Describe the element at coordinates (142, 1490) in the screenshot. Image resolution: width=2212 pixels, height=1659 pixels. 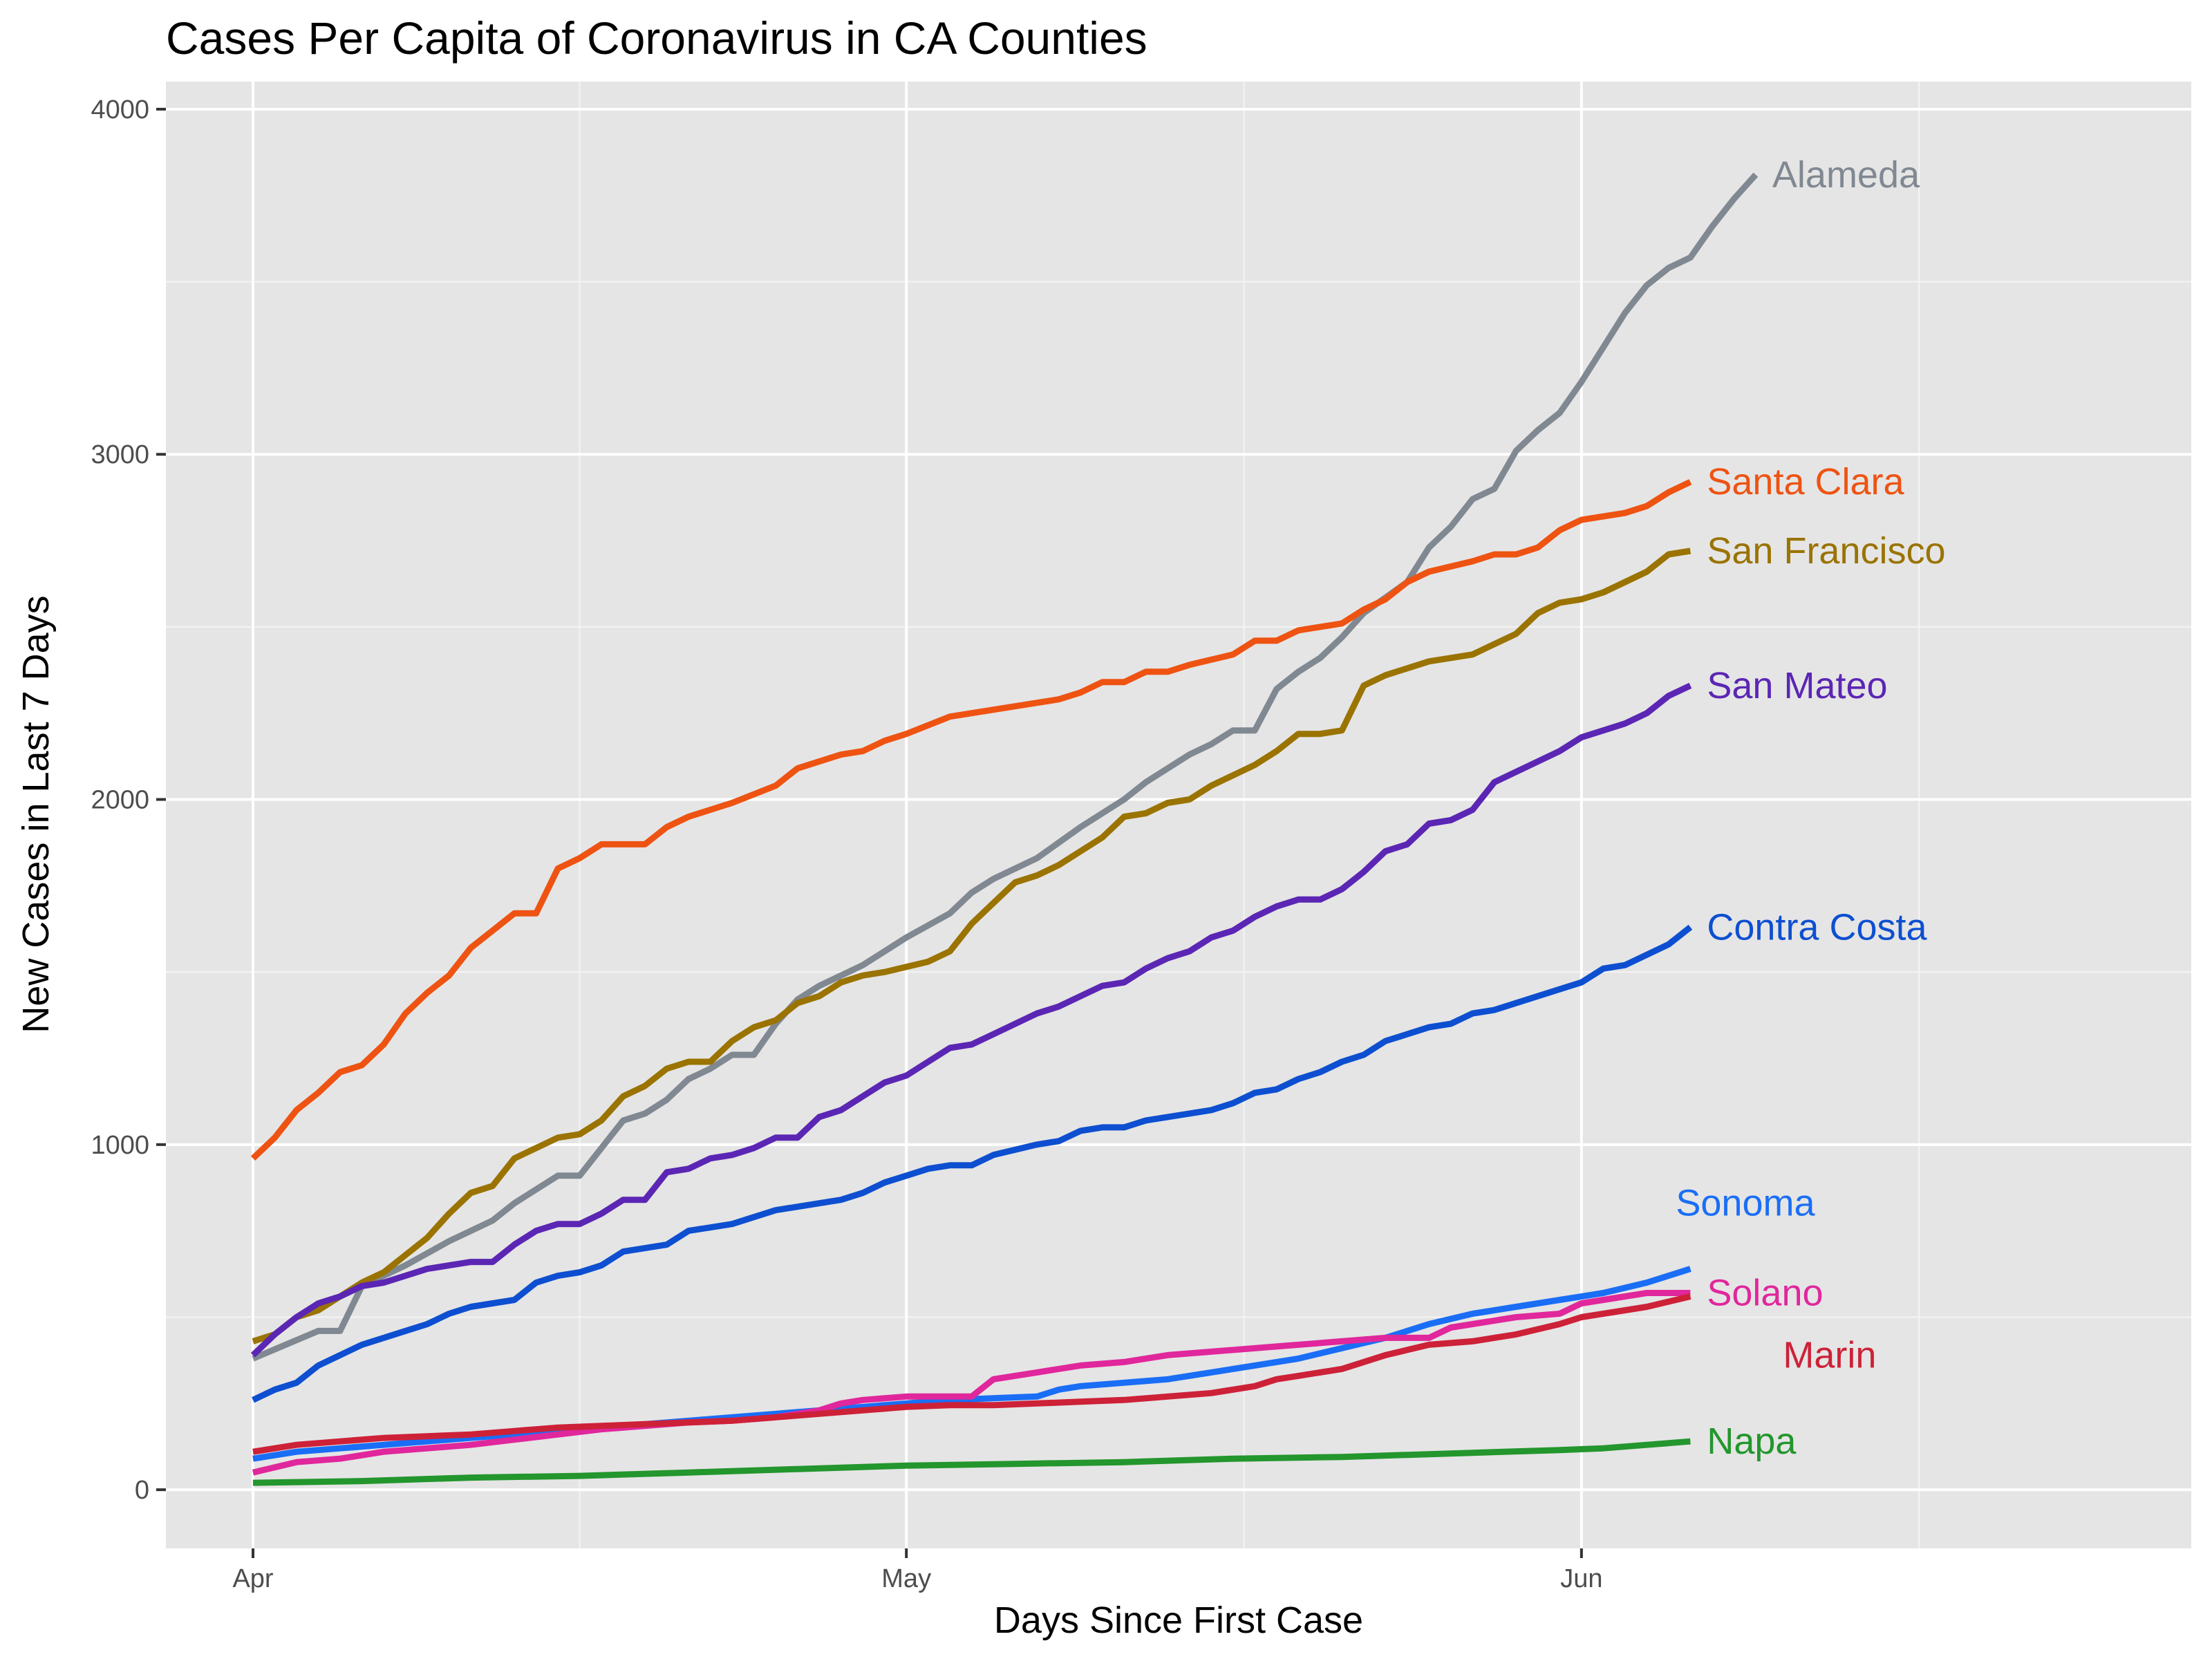
I see `y-tick-label: 0` at that location.